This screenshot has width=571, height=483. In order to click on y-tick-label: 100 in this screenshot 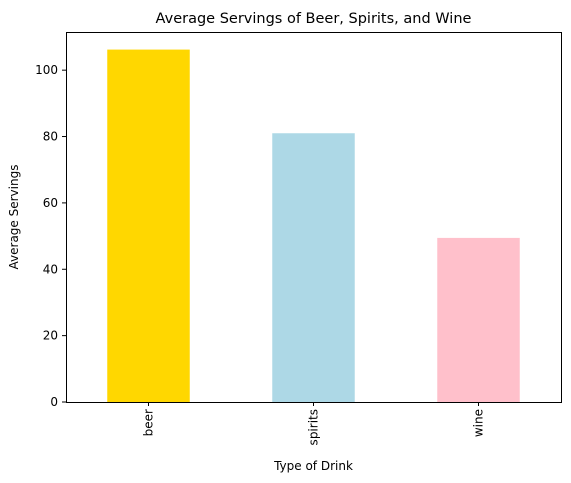, I will do `click(46, 70)`.